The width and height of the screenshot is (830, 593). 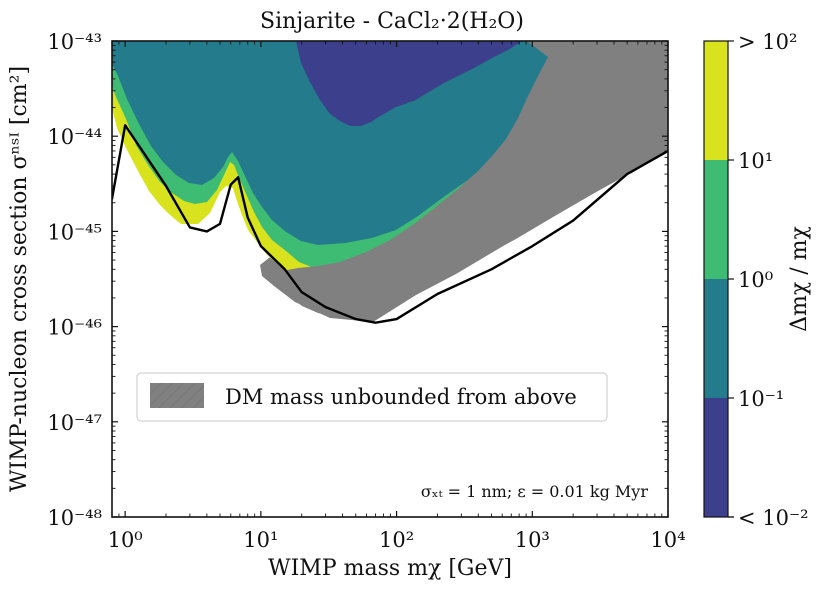 What do you see at coordinates (716, 100) in the screenshot?
I see `colorbar-band-gt-1e2` at bounding box center [716, 100].